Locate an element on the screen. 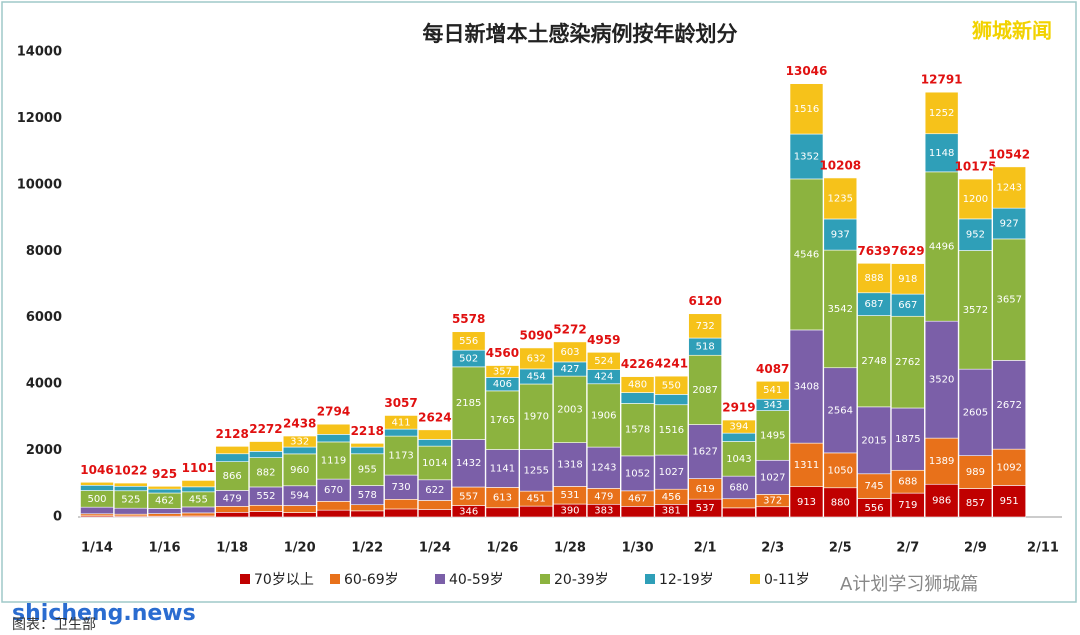 Image resolution: width=1080 pixels, height=635 pixels. segment-label: 951 is located at coordinates (1009, 501).